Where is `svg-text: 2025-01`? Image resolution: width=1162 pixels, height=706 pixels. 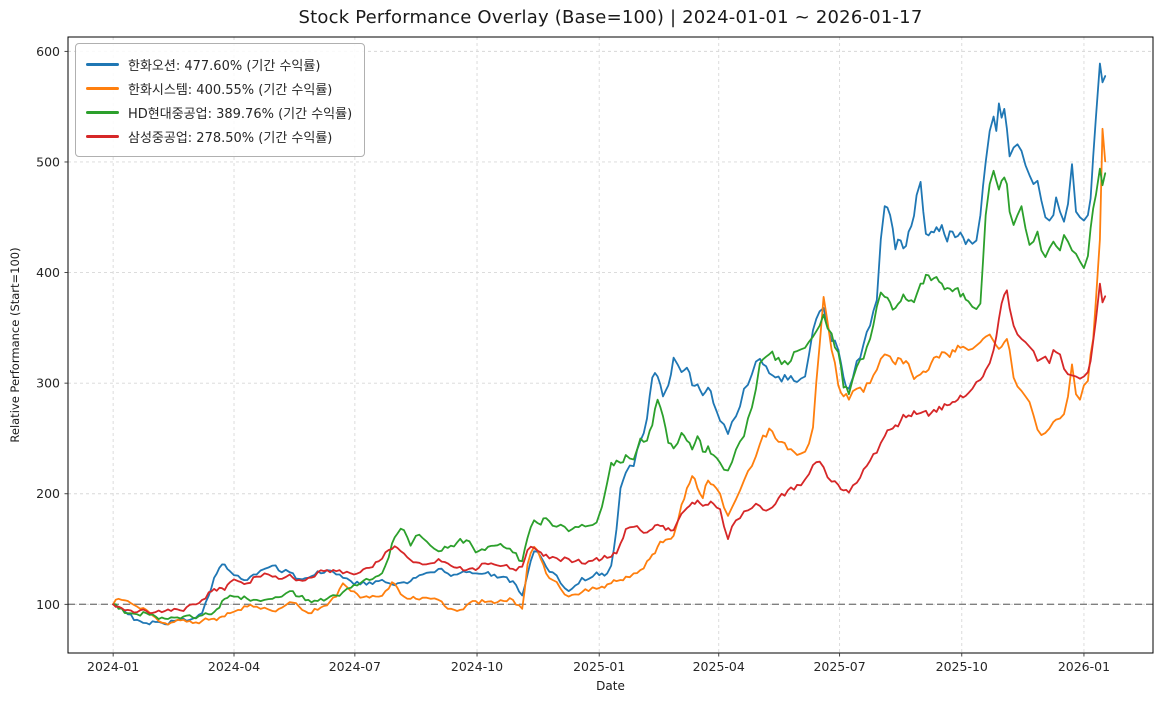
svg-text: 2025-01 is located at coordinates (599, 666).